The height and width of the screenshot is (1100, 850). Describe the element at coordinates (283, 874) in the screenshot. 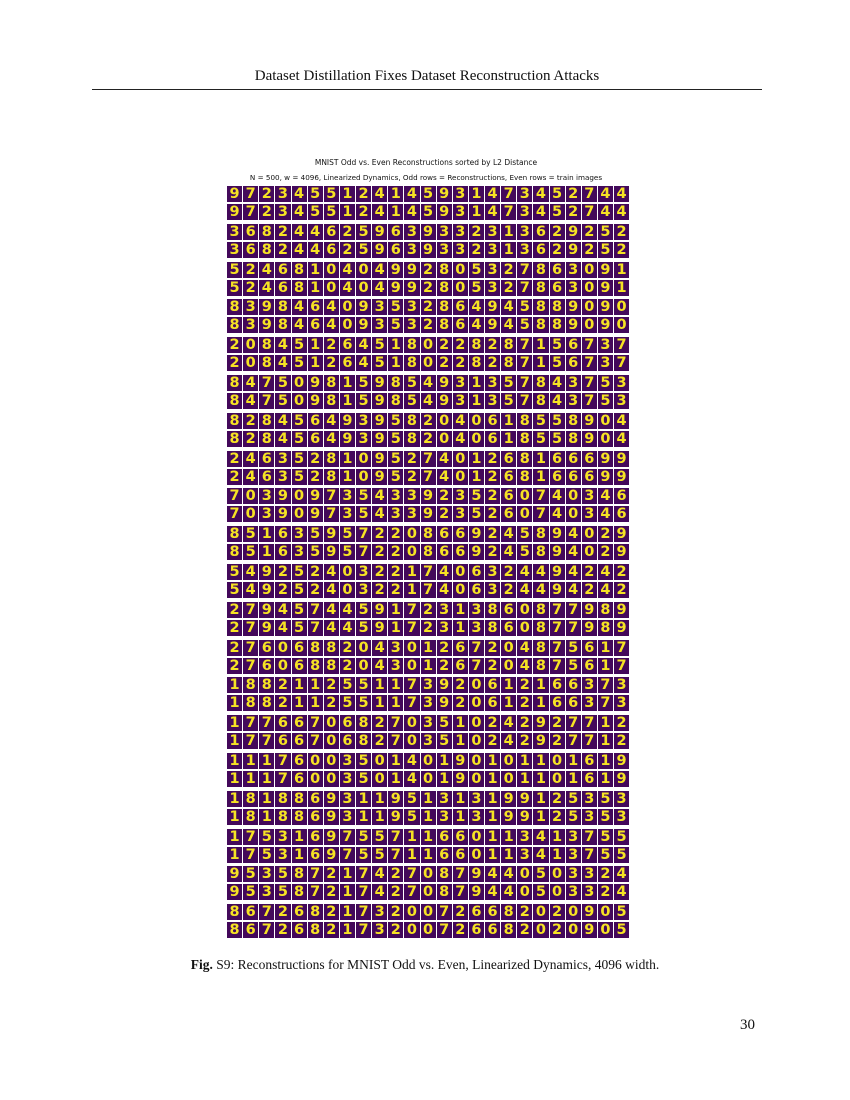

I see `reconstructed-digit-image: 5` at that location.